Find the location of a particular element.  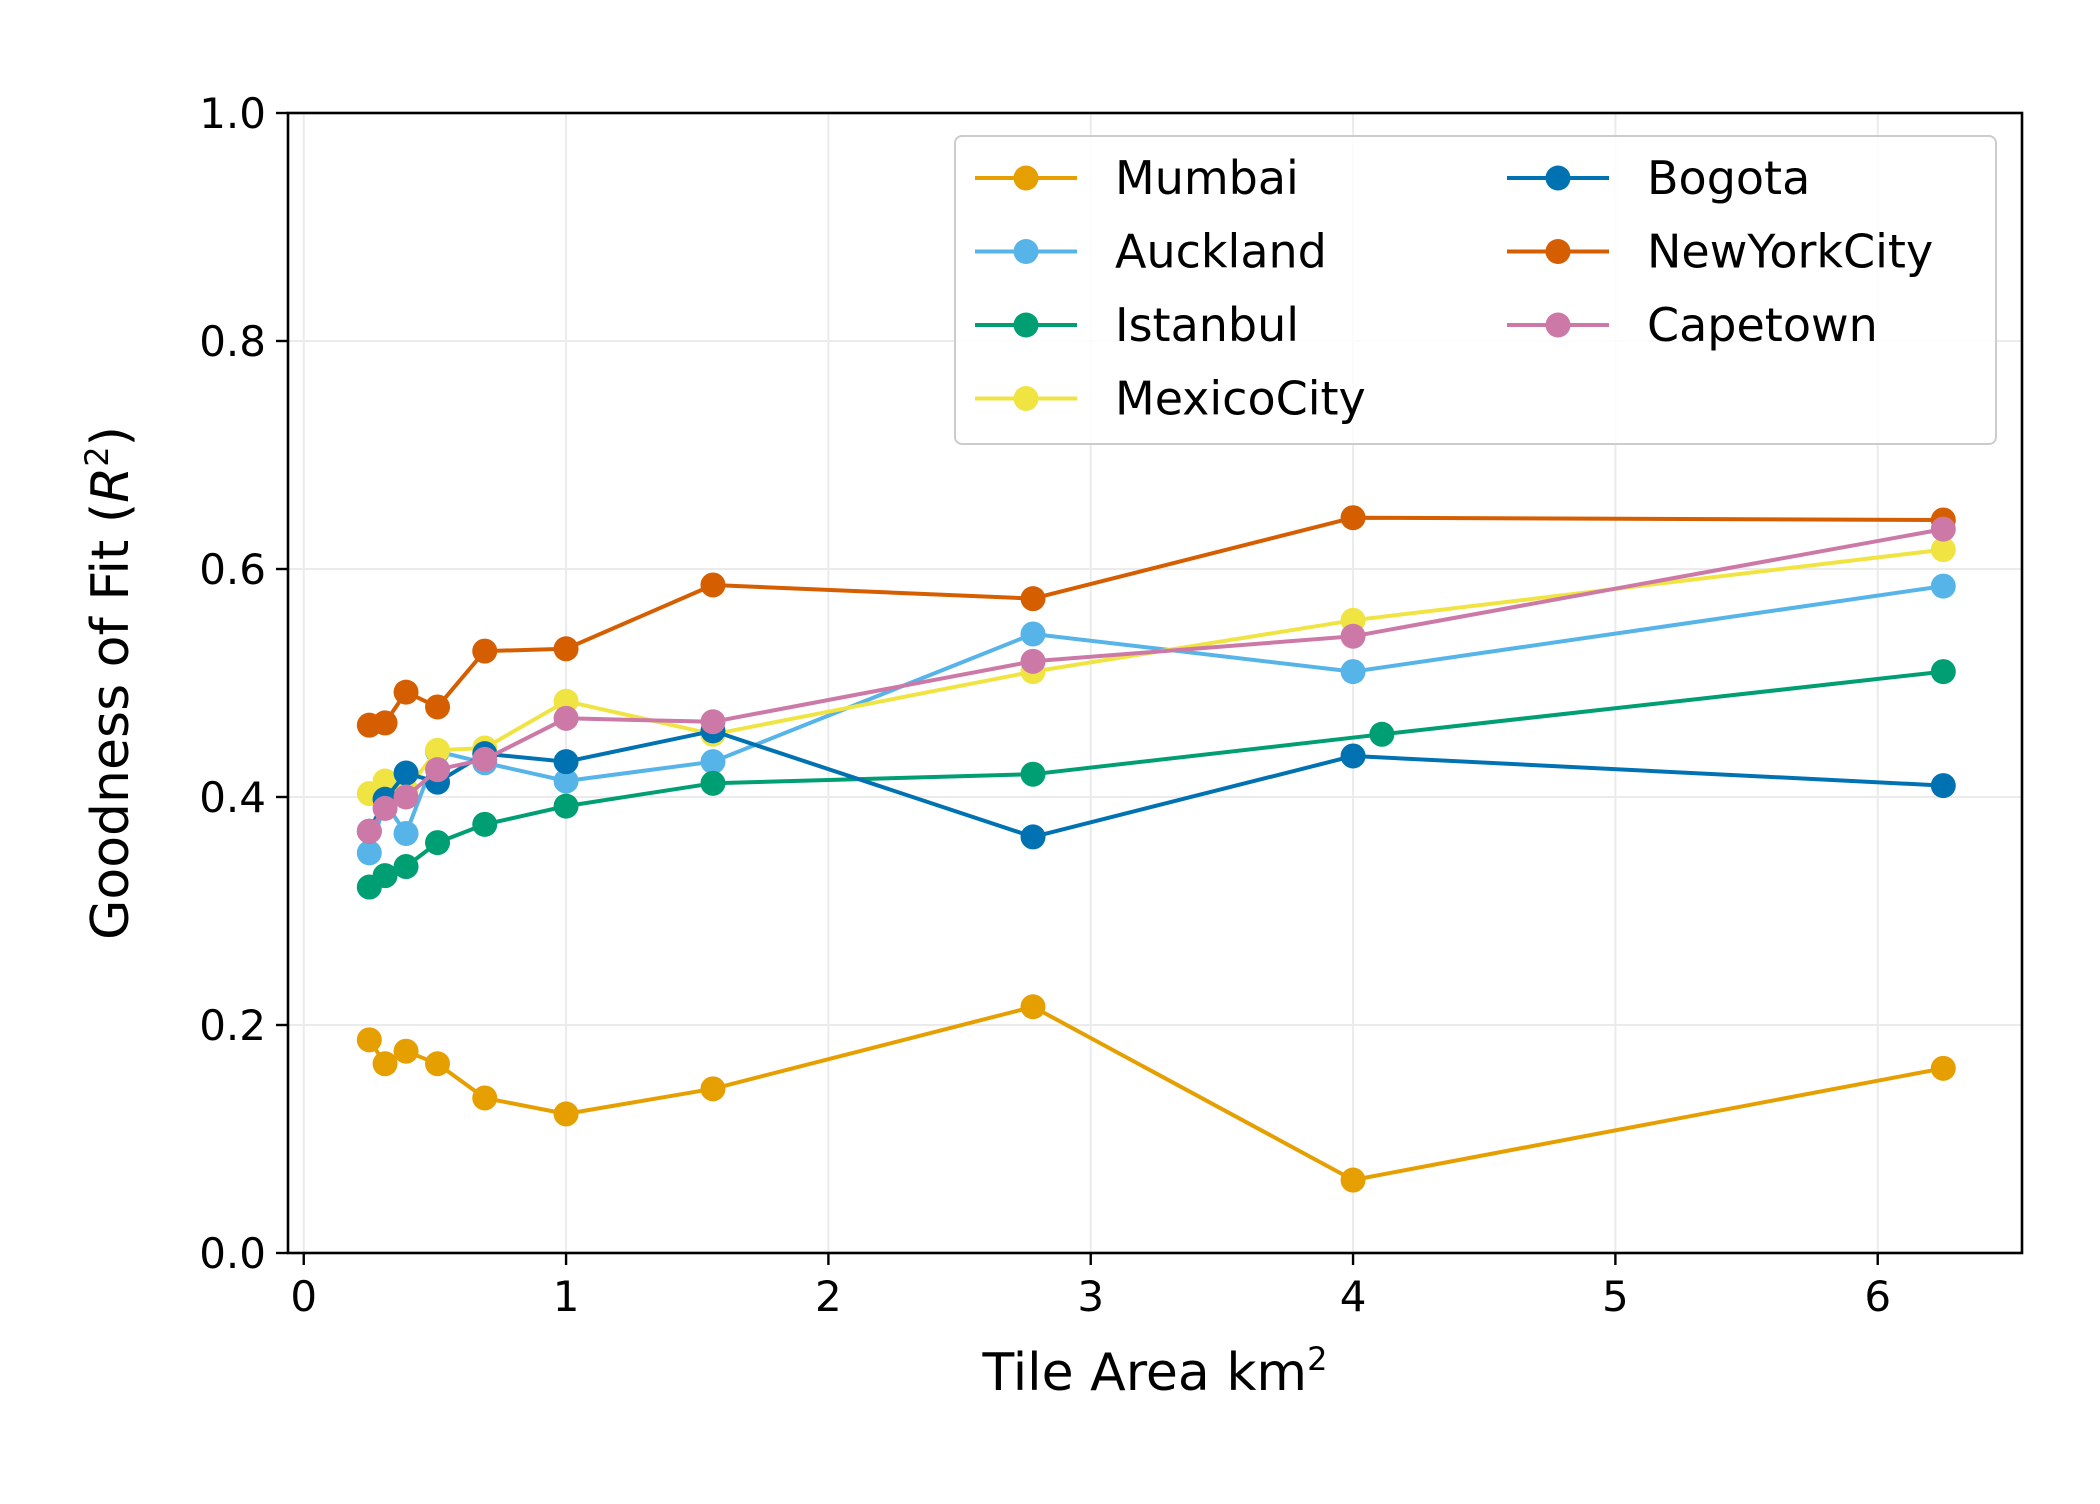

series-line-bogota is located at coordinates (1155, 783).